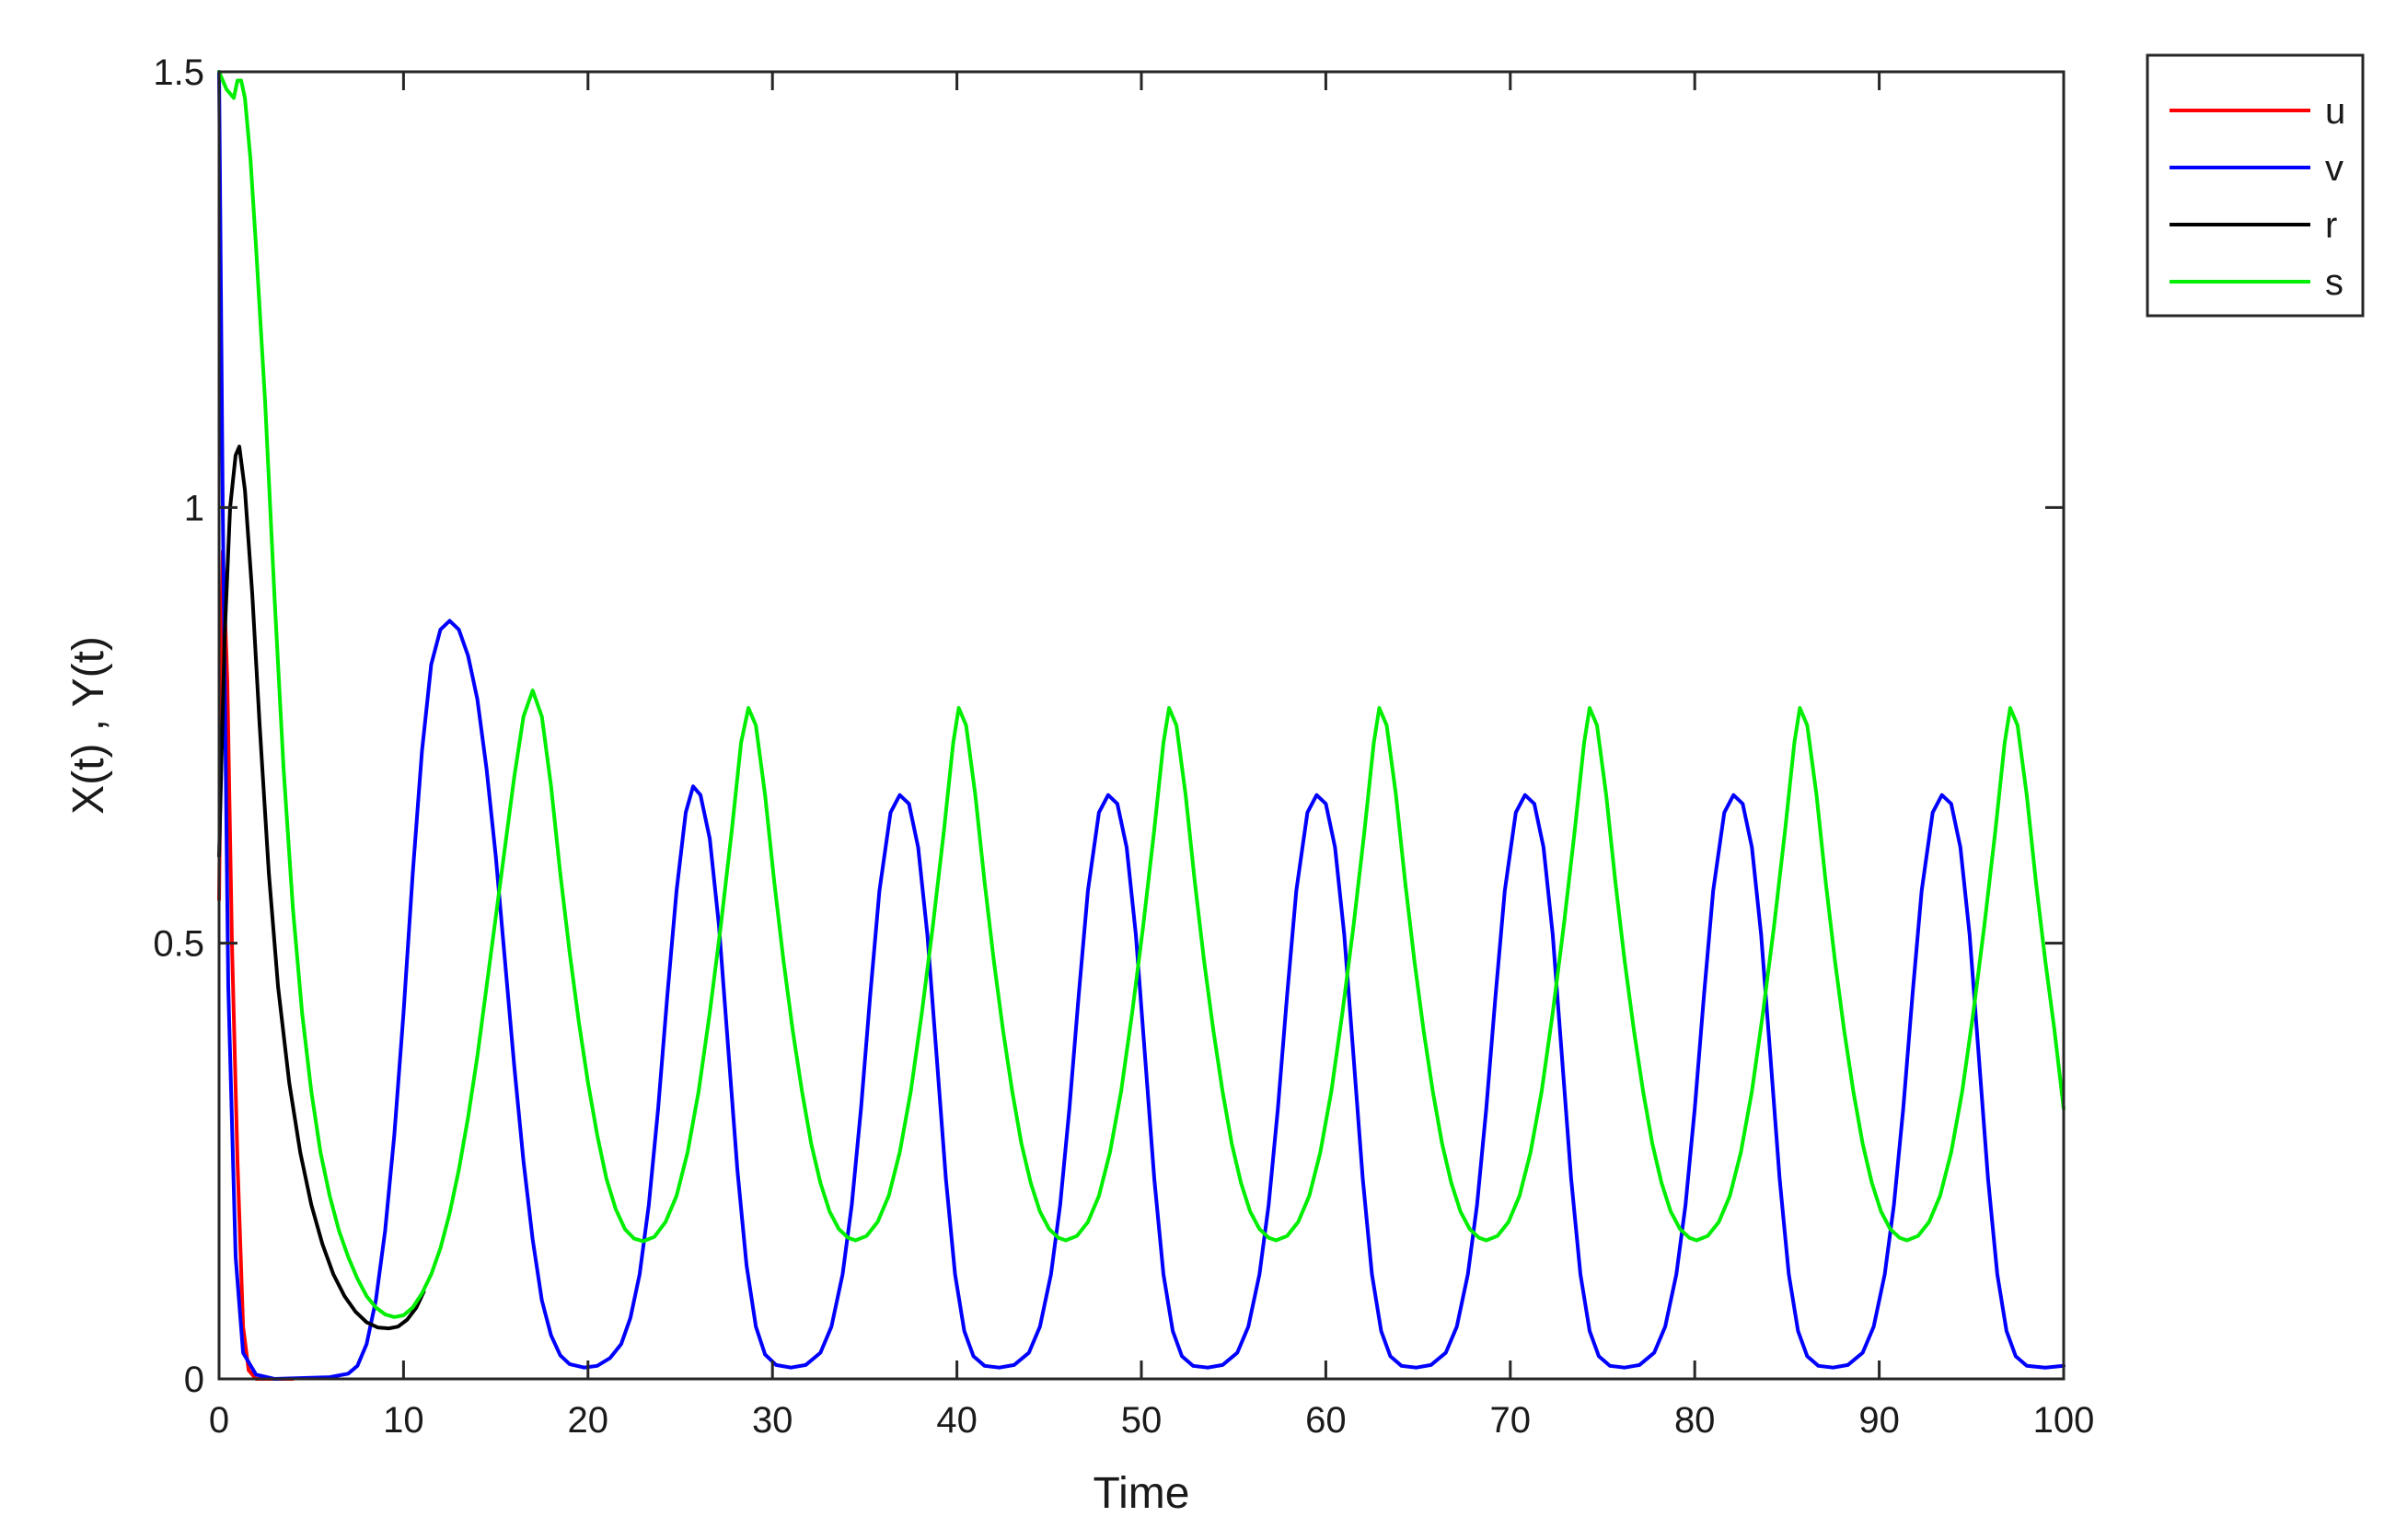  Describe the element at coordinates (1142, 1493) in the screenshot. I see `x-axis-label: Time` at that location.